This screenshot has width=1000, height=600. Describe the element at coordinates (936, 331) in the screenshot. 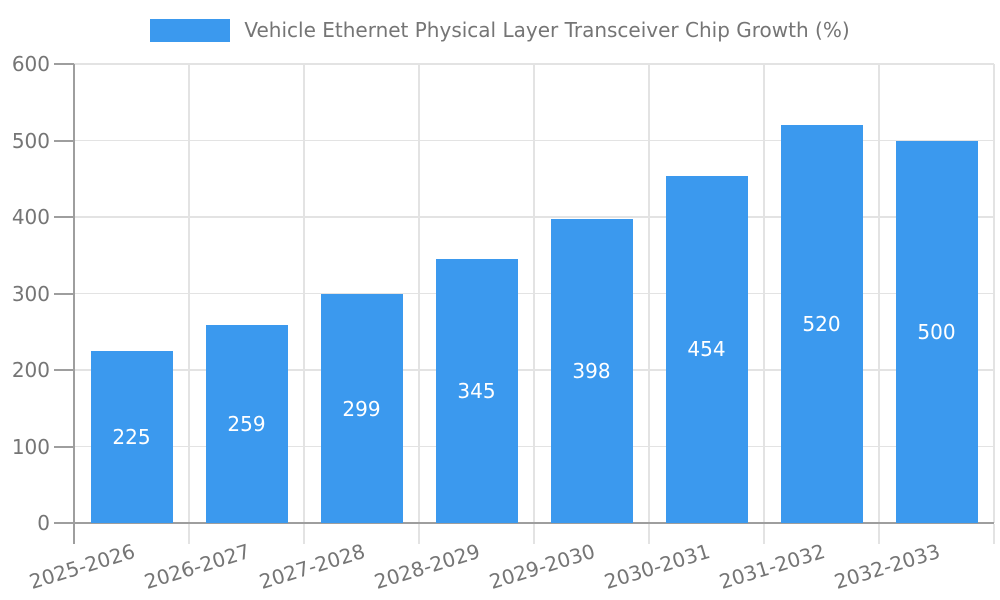

I see `bar-2032-2033` at that location.